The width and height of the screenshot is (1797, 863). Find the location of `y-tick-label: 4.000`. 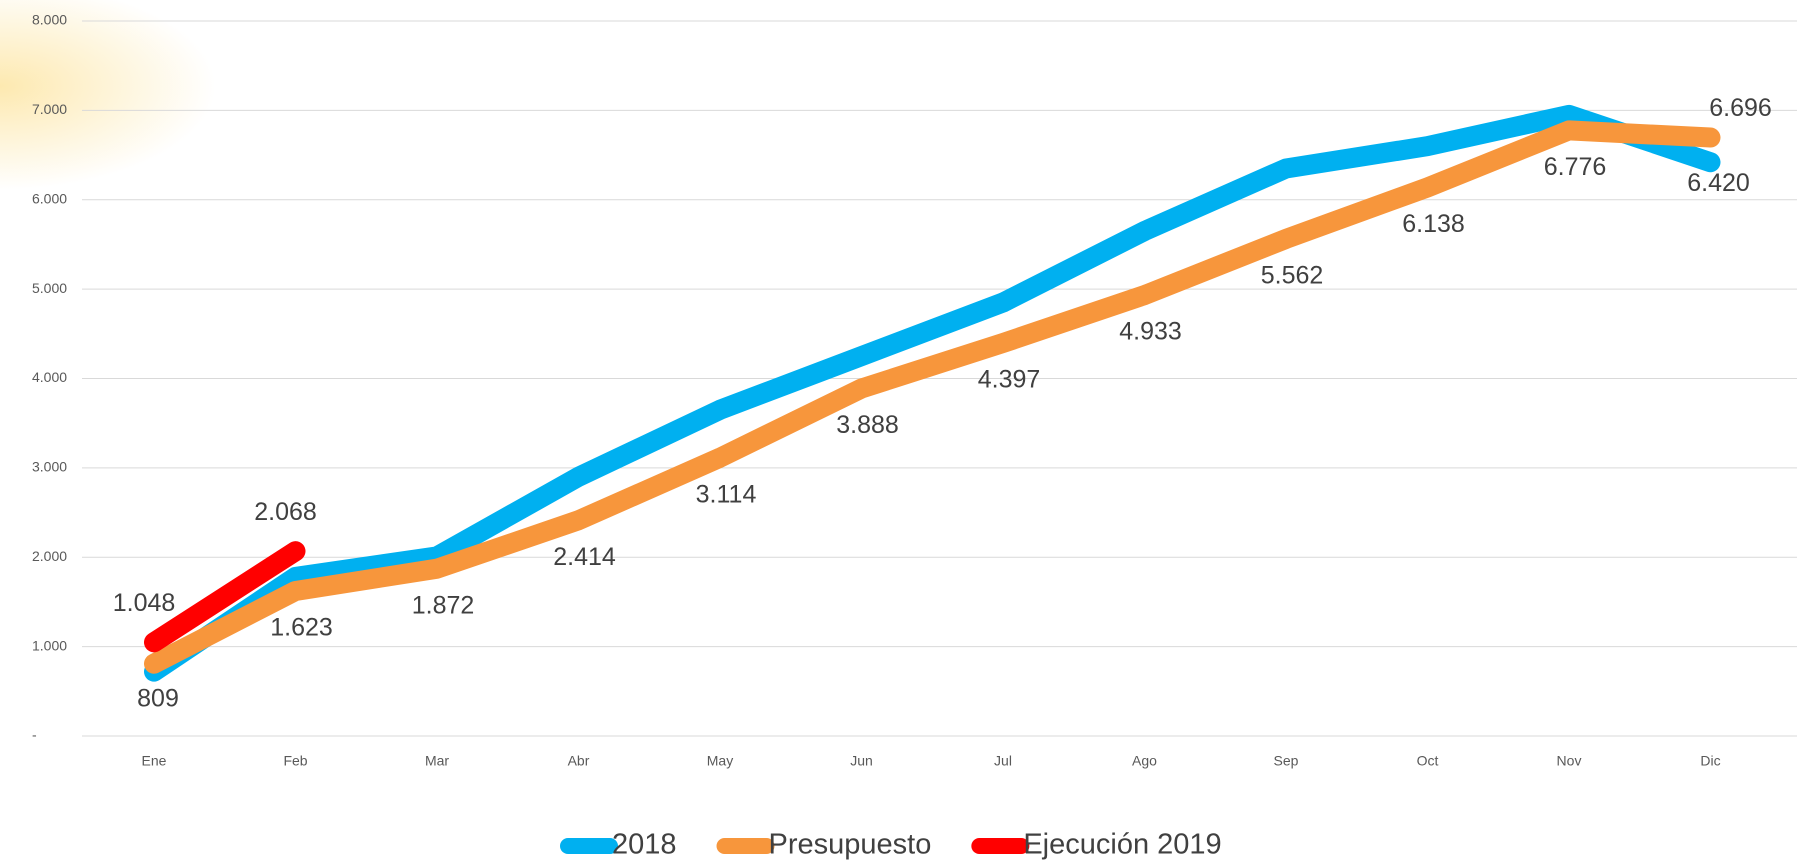

y-tick-label: 4.000 is located at coordinates (49, 377).